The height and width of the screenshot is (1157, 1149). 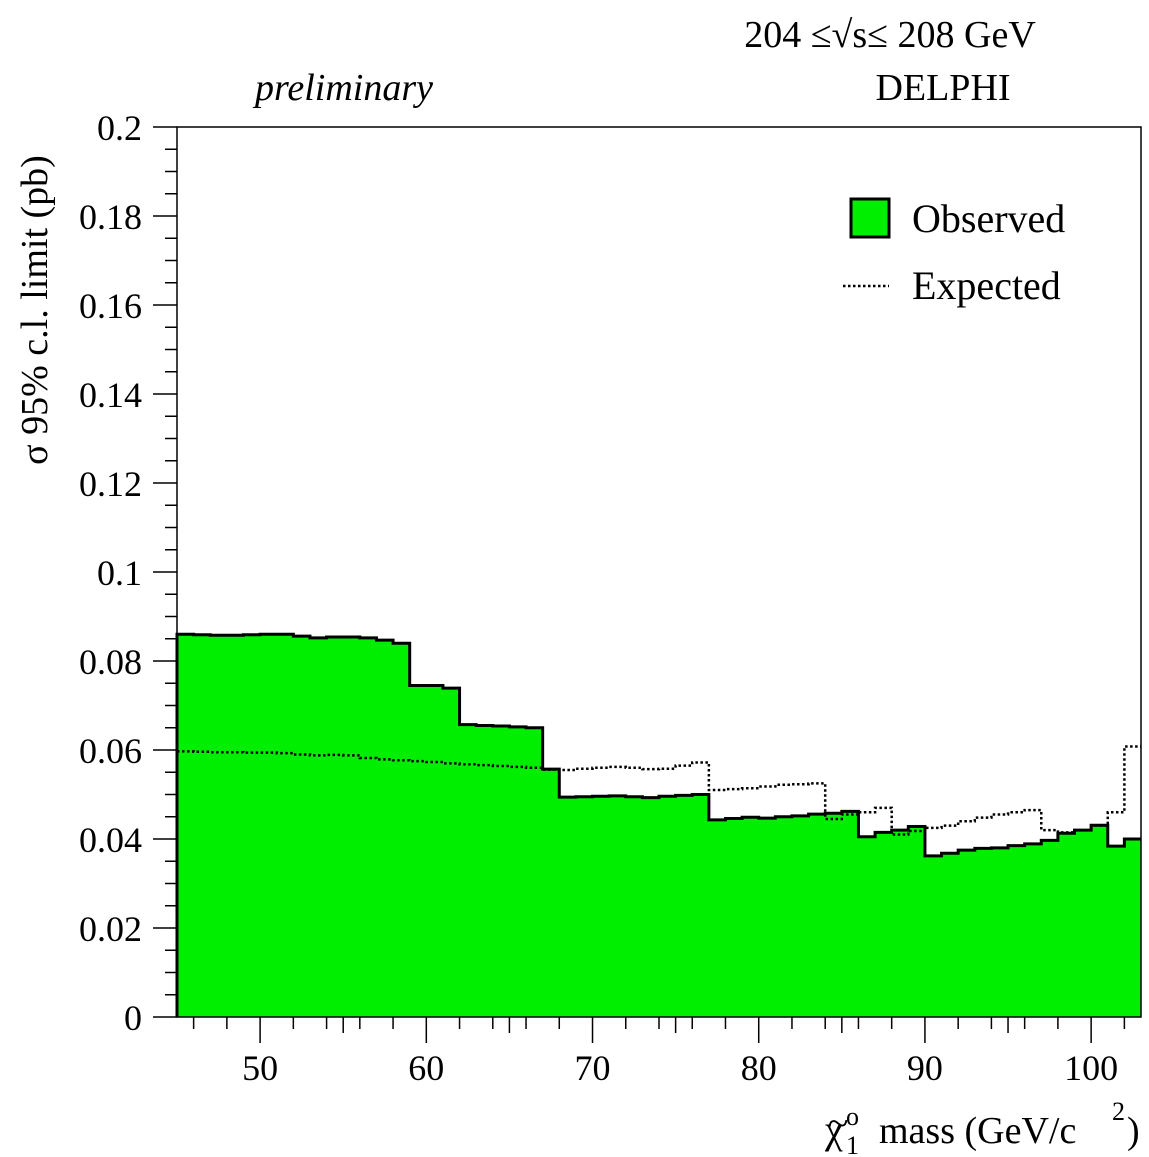 I want to click on x-tick-label: 90, so click(x=925, y=1068).